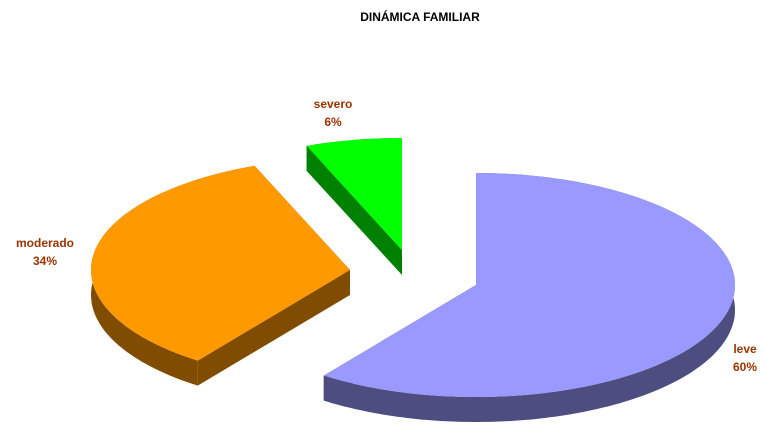  What do you see at coordinates (354, 194) in the screenshot?
I see `slice-top` at bounding box center [354, 194].